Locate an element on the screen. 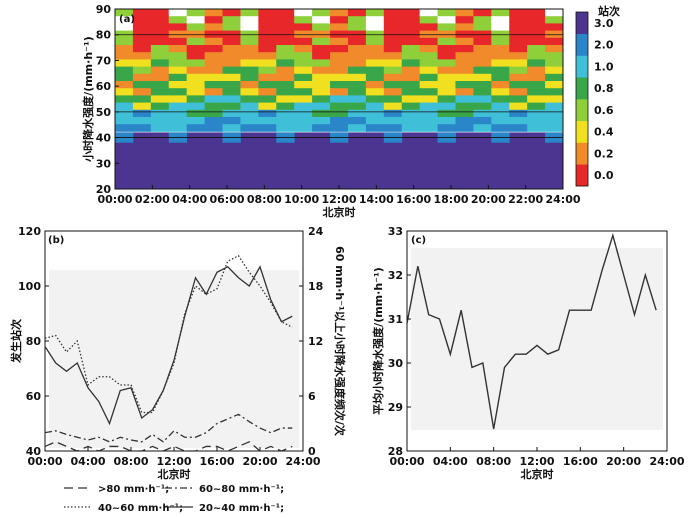 The height and width of the screenshot is (518, 688). y-tick-label: 20 is located at coordinates (104, 189).